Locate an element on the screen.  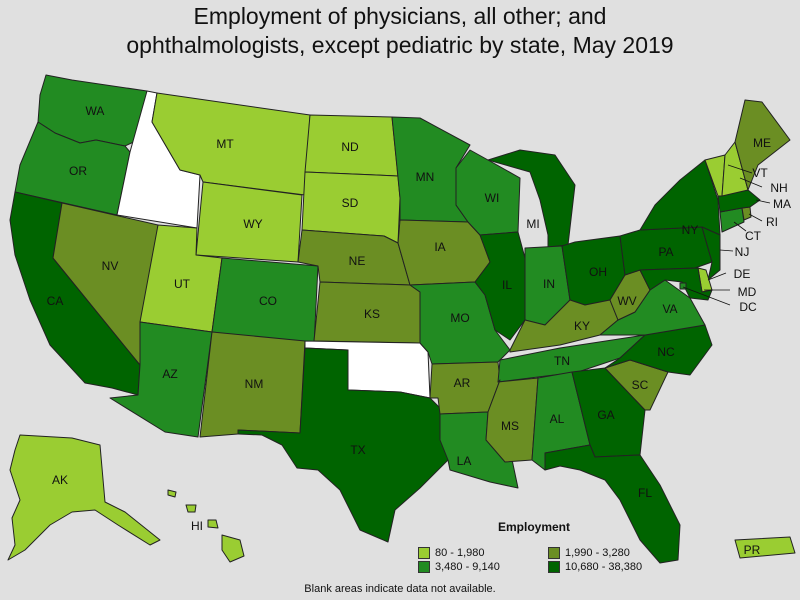
state-MD is located at coordinates (676, 284).